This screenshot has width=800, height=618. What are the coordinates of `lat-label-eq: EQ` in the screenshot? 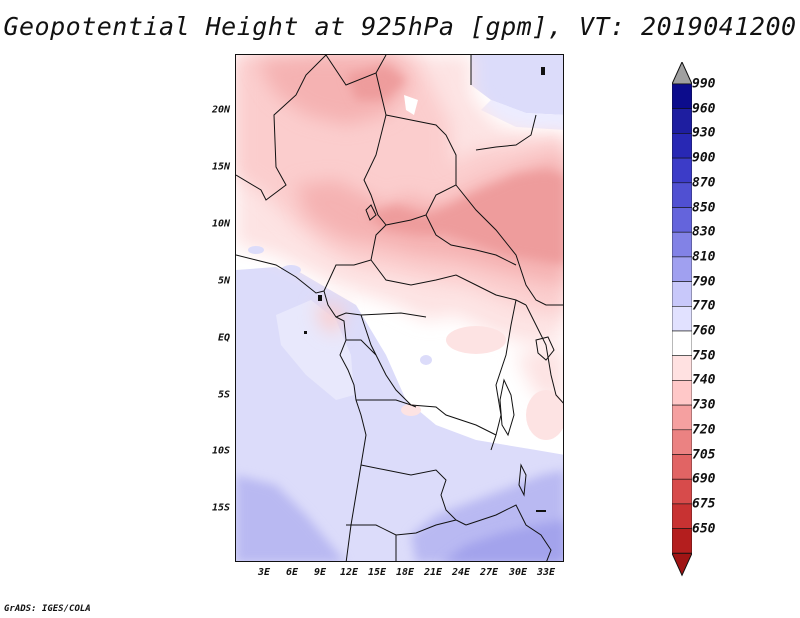 It's located at (223, 338).